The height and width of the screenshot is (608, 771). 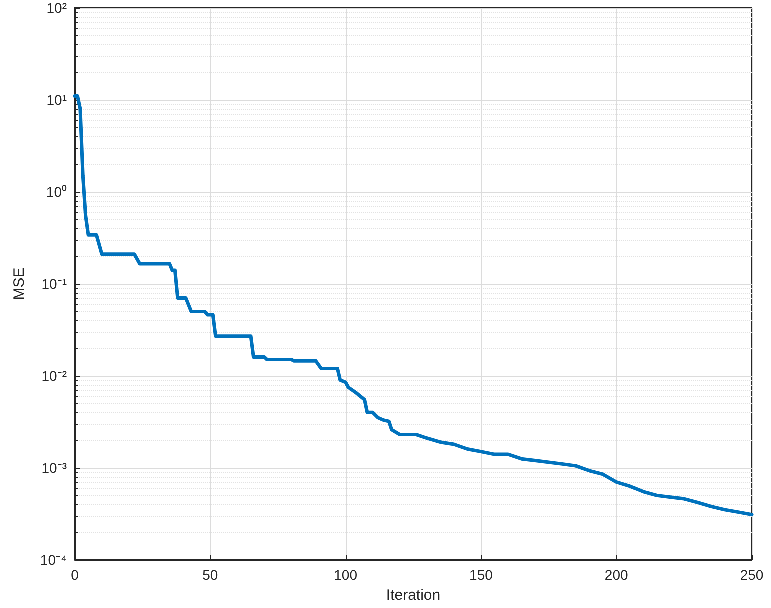 What do you see at coordinates (53, 560) in the screenshot?
I see `y-tick-label: 10⁻⁴` at bounding box center [53, 560].